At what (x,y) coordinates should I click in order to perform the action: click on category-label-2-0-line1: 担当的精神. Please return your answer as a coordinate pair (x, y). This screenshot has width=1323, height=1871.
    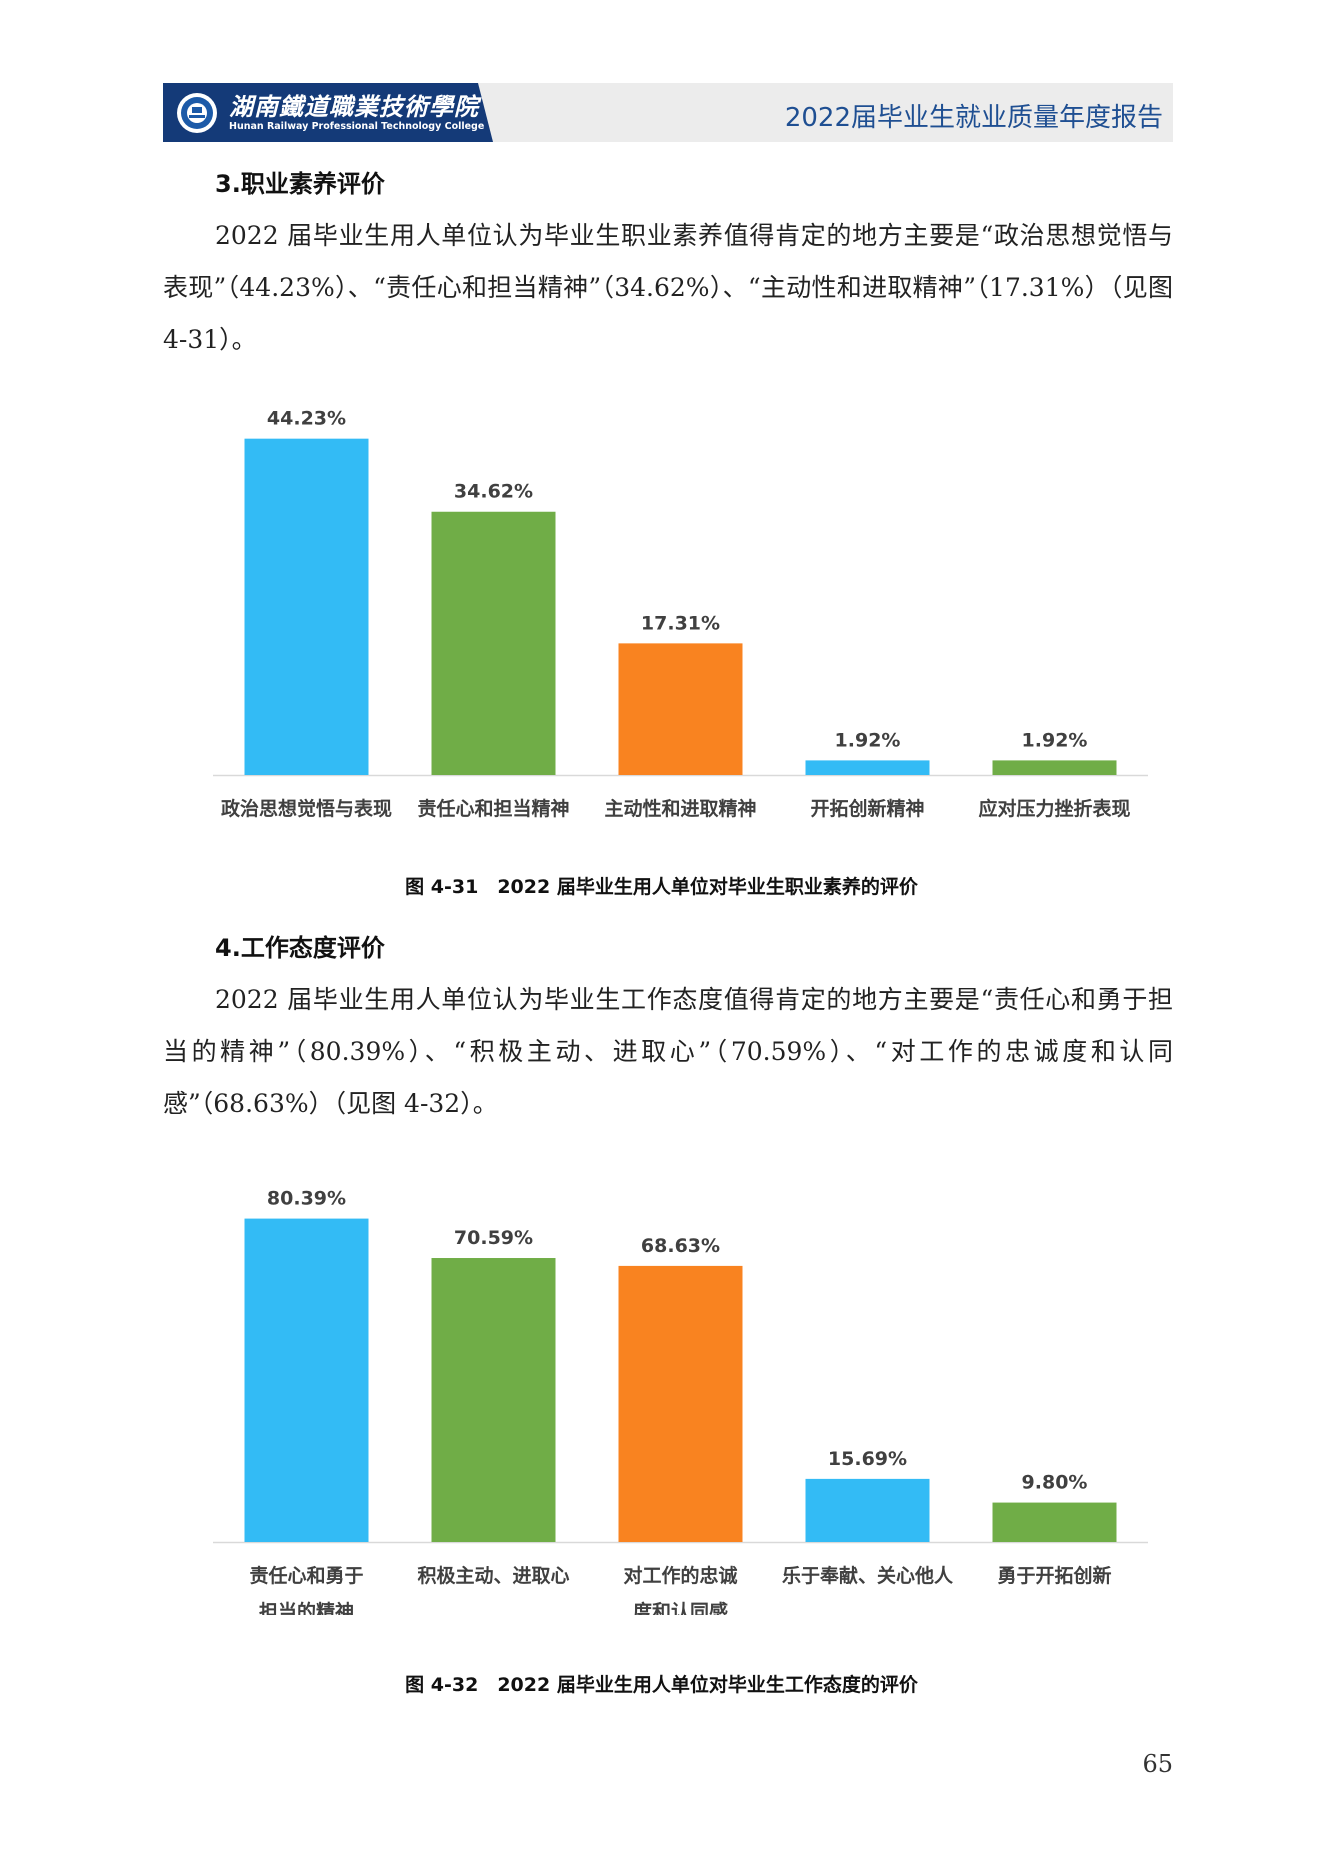
    Looking at the image, I should click on (306, 1607).